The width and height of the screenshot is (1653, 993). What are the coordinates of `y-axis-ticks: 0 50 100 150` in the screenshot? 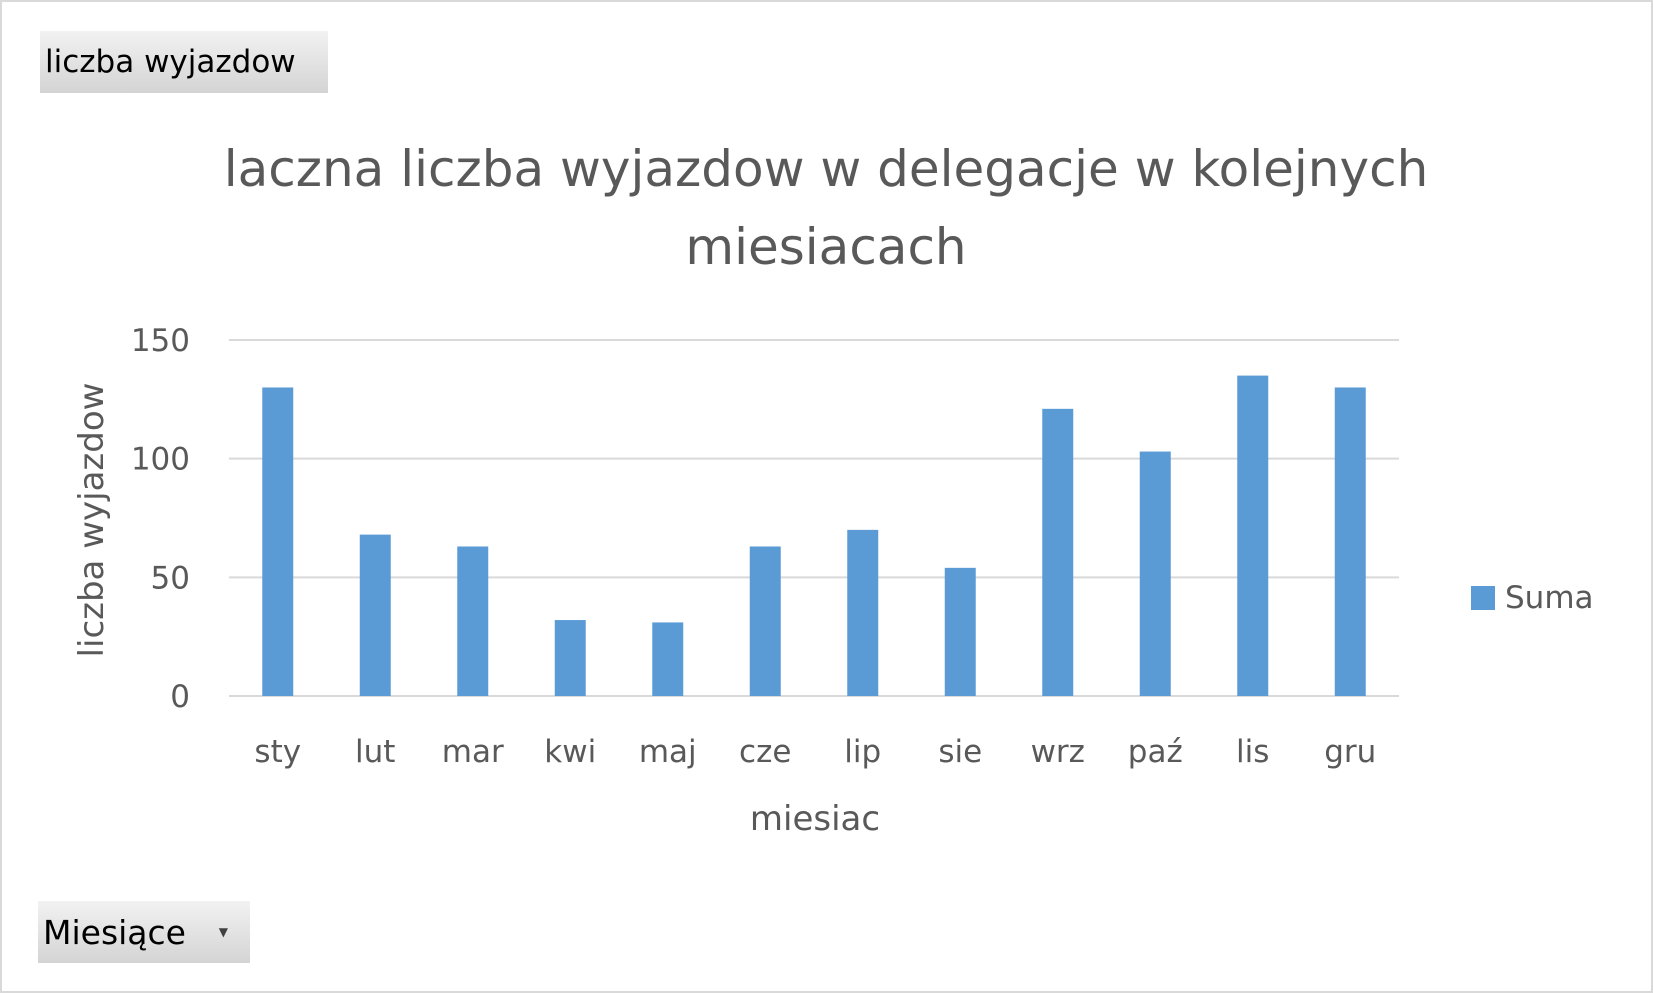 It's located at (160, 519).